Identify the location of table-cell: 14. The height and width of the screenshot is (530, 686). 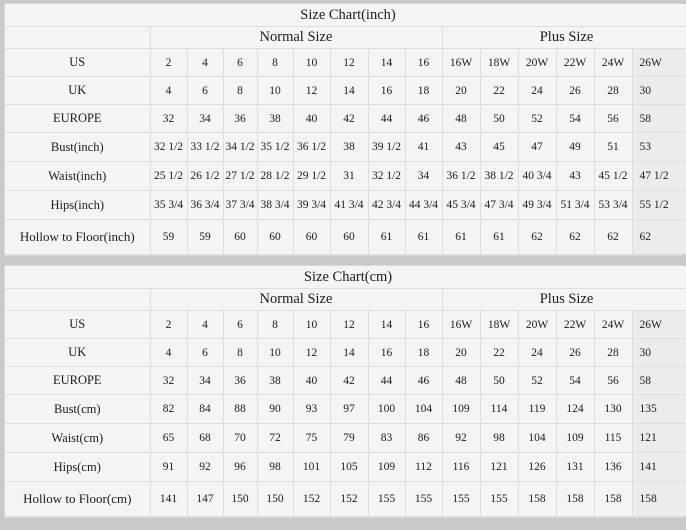
(386, 324).